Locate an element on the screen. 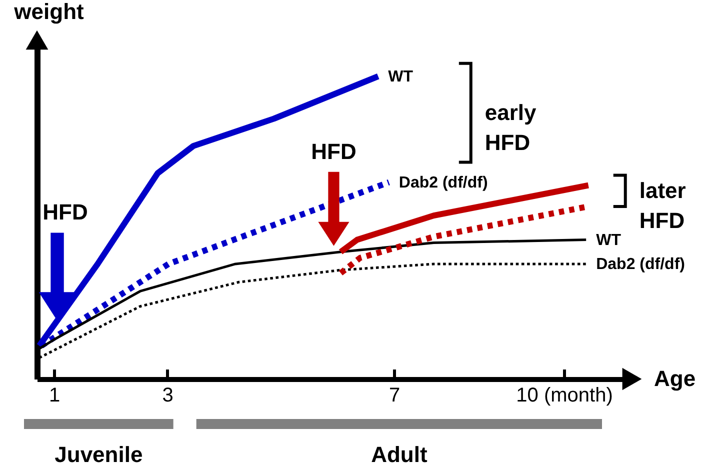  x-tick-label: 7 is located at coordinates (394, 395).